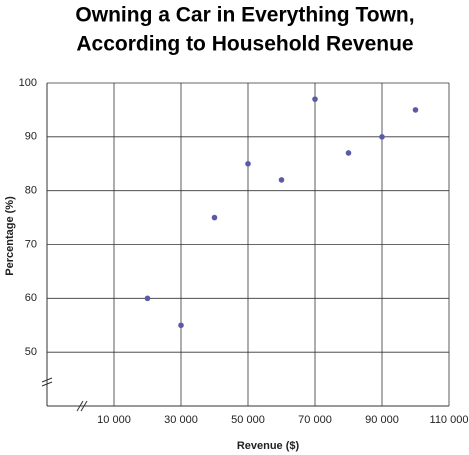 Image resolution: width=469 pixels, height=455 pixels. Describe the element at coordinates (244, 15) in the screenshot. I see `chart-title: Owning a Car in Everything Town,` at that location.